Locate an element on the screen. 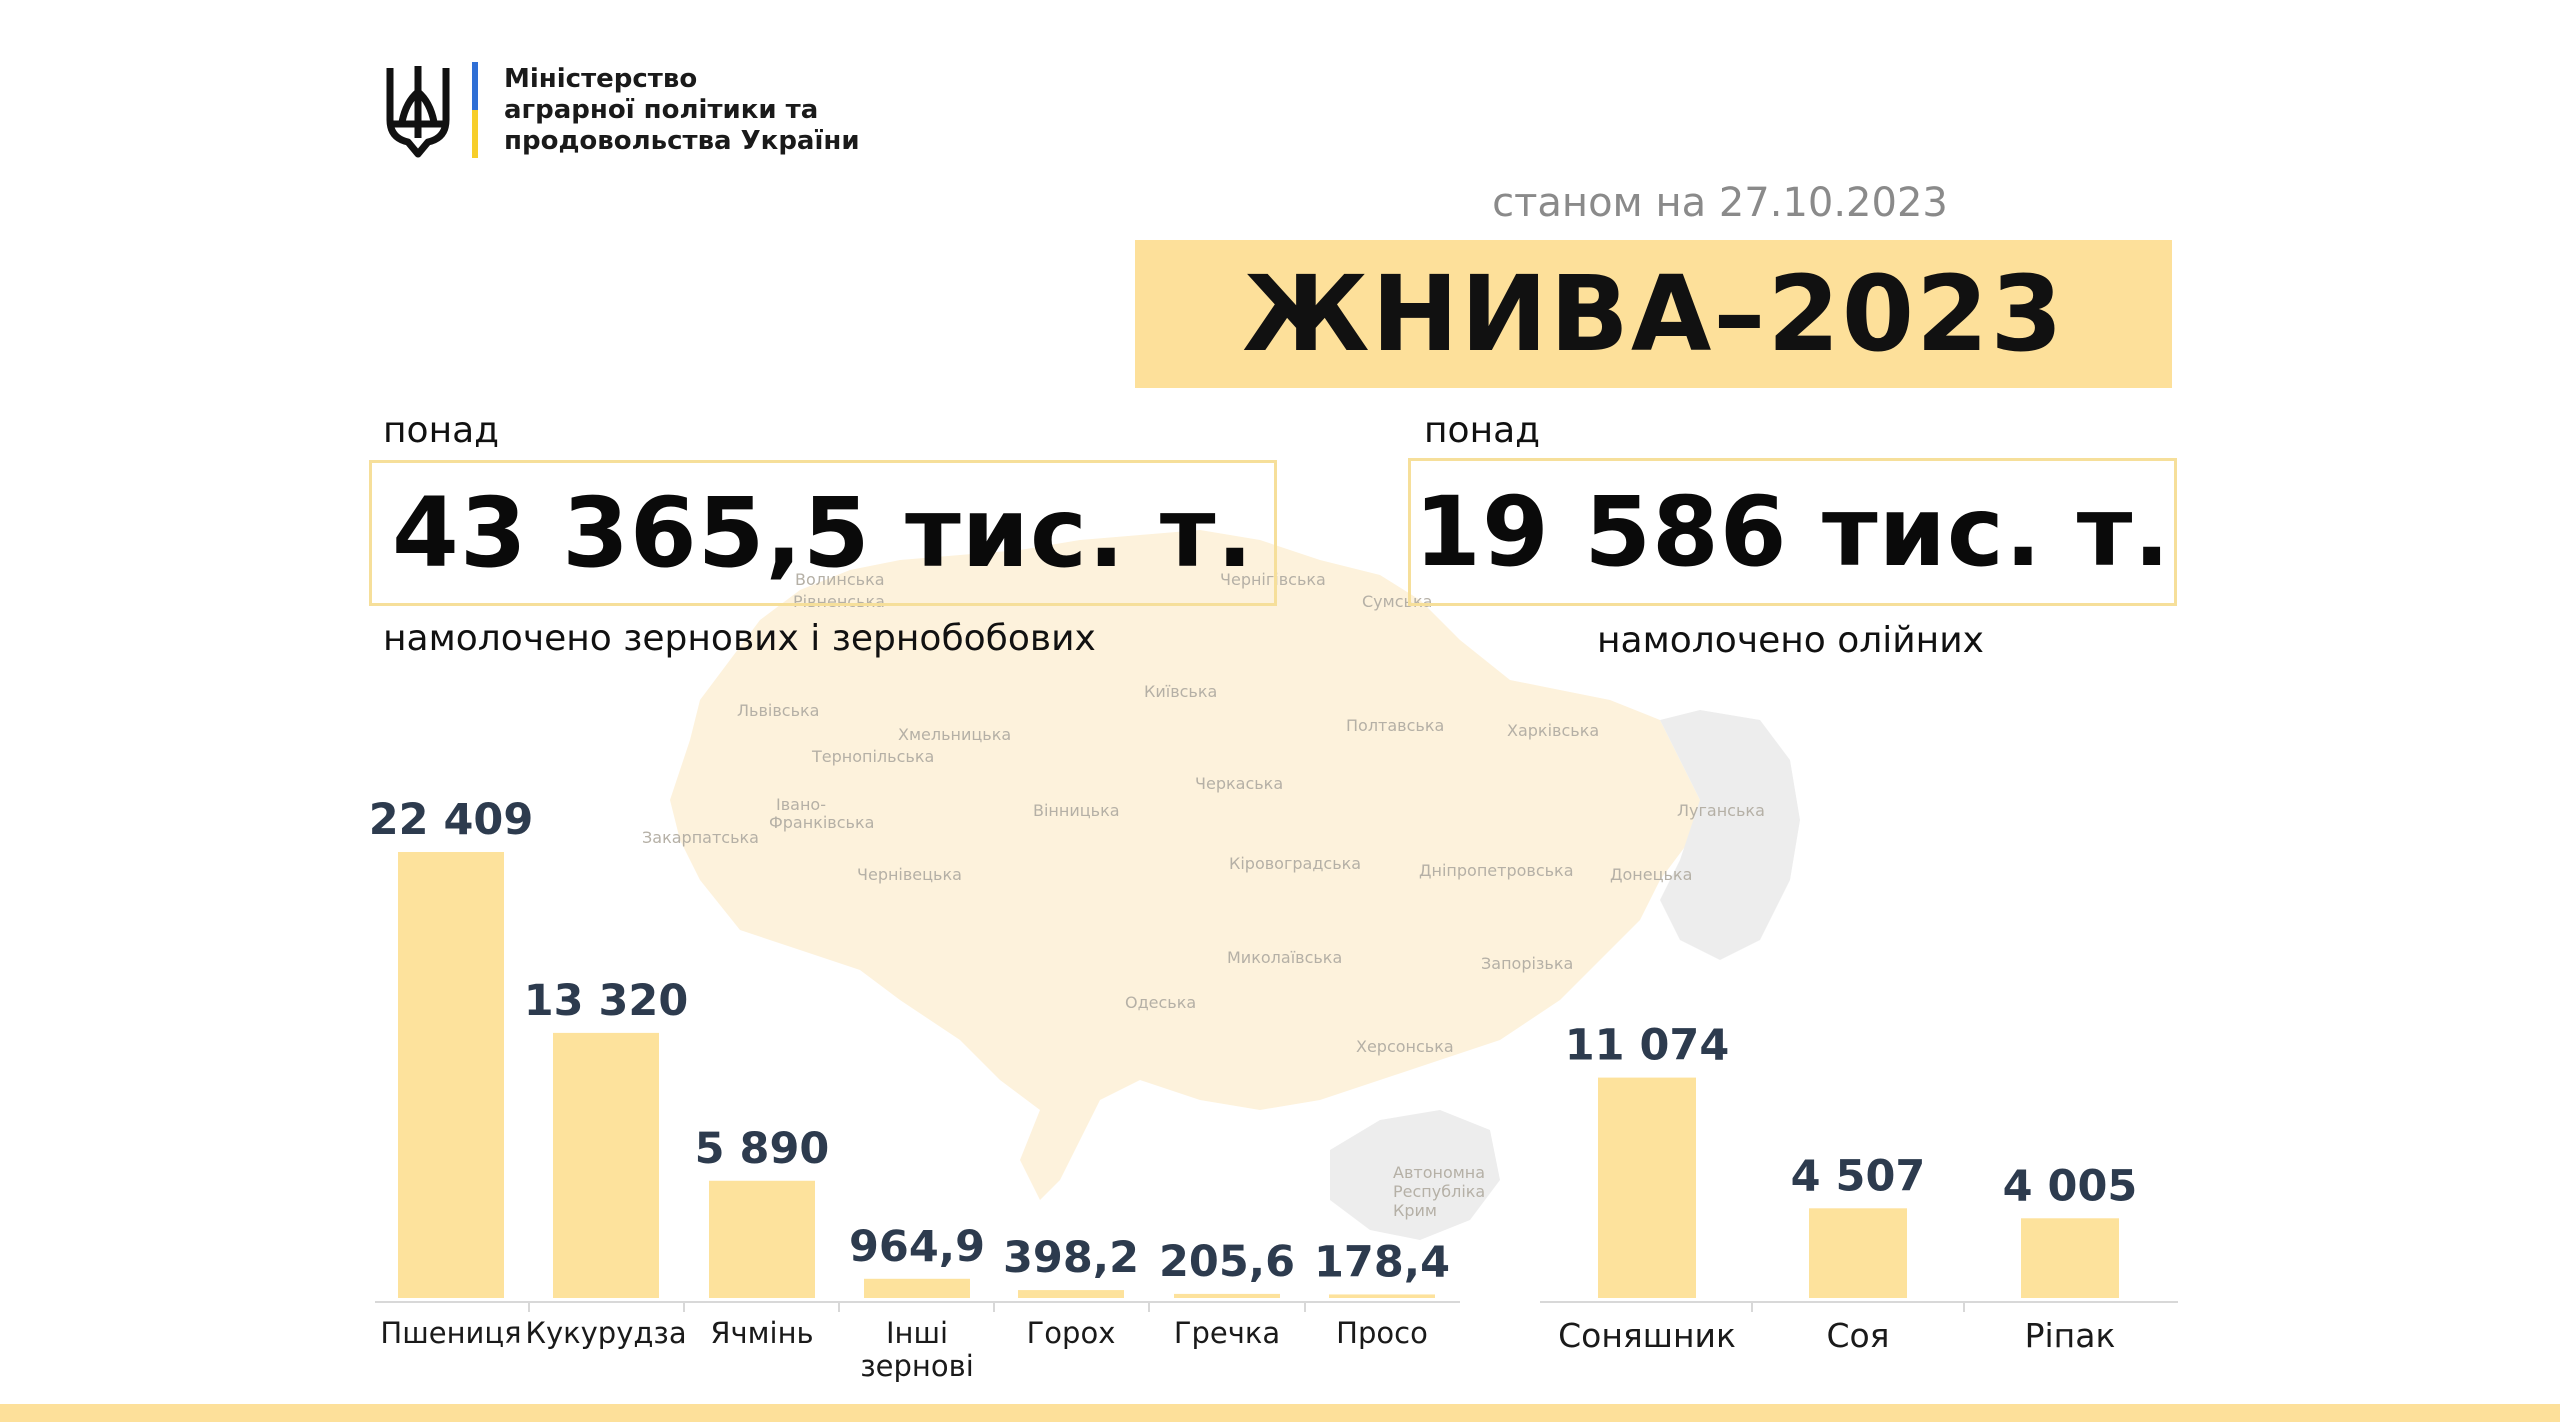 Image resolution: width=2560 pixels, height=1422 pixels. oil-caption: намолочено олійних is located at coordinates (1790, 640).